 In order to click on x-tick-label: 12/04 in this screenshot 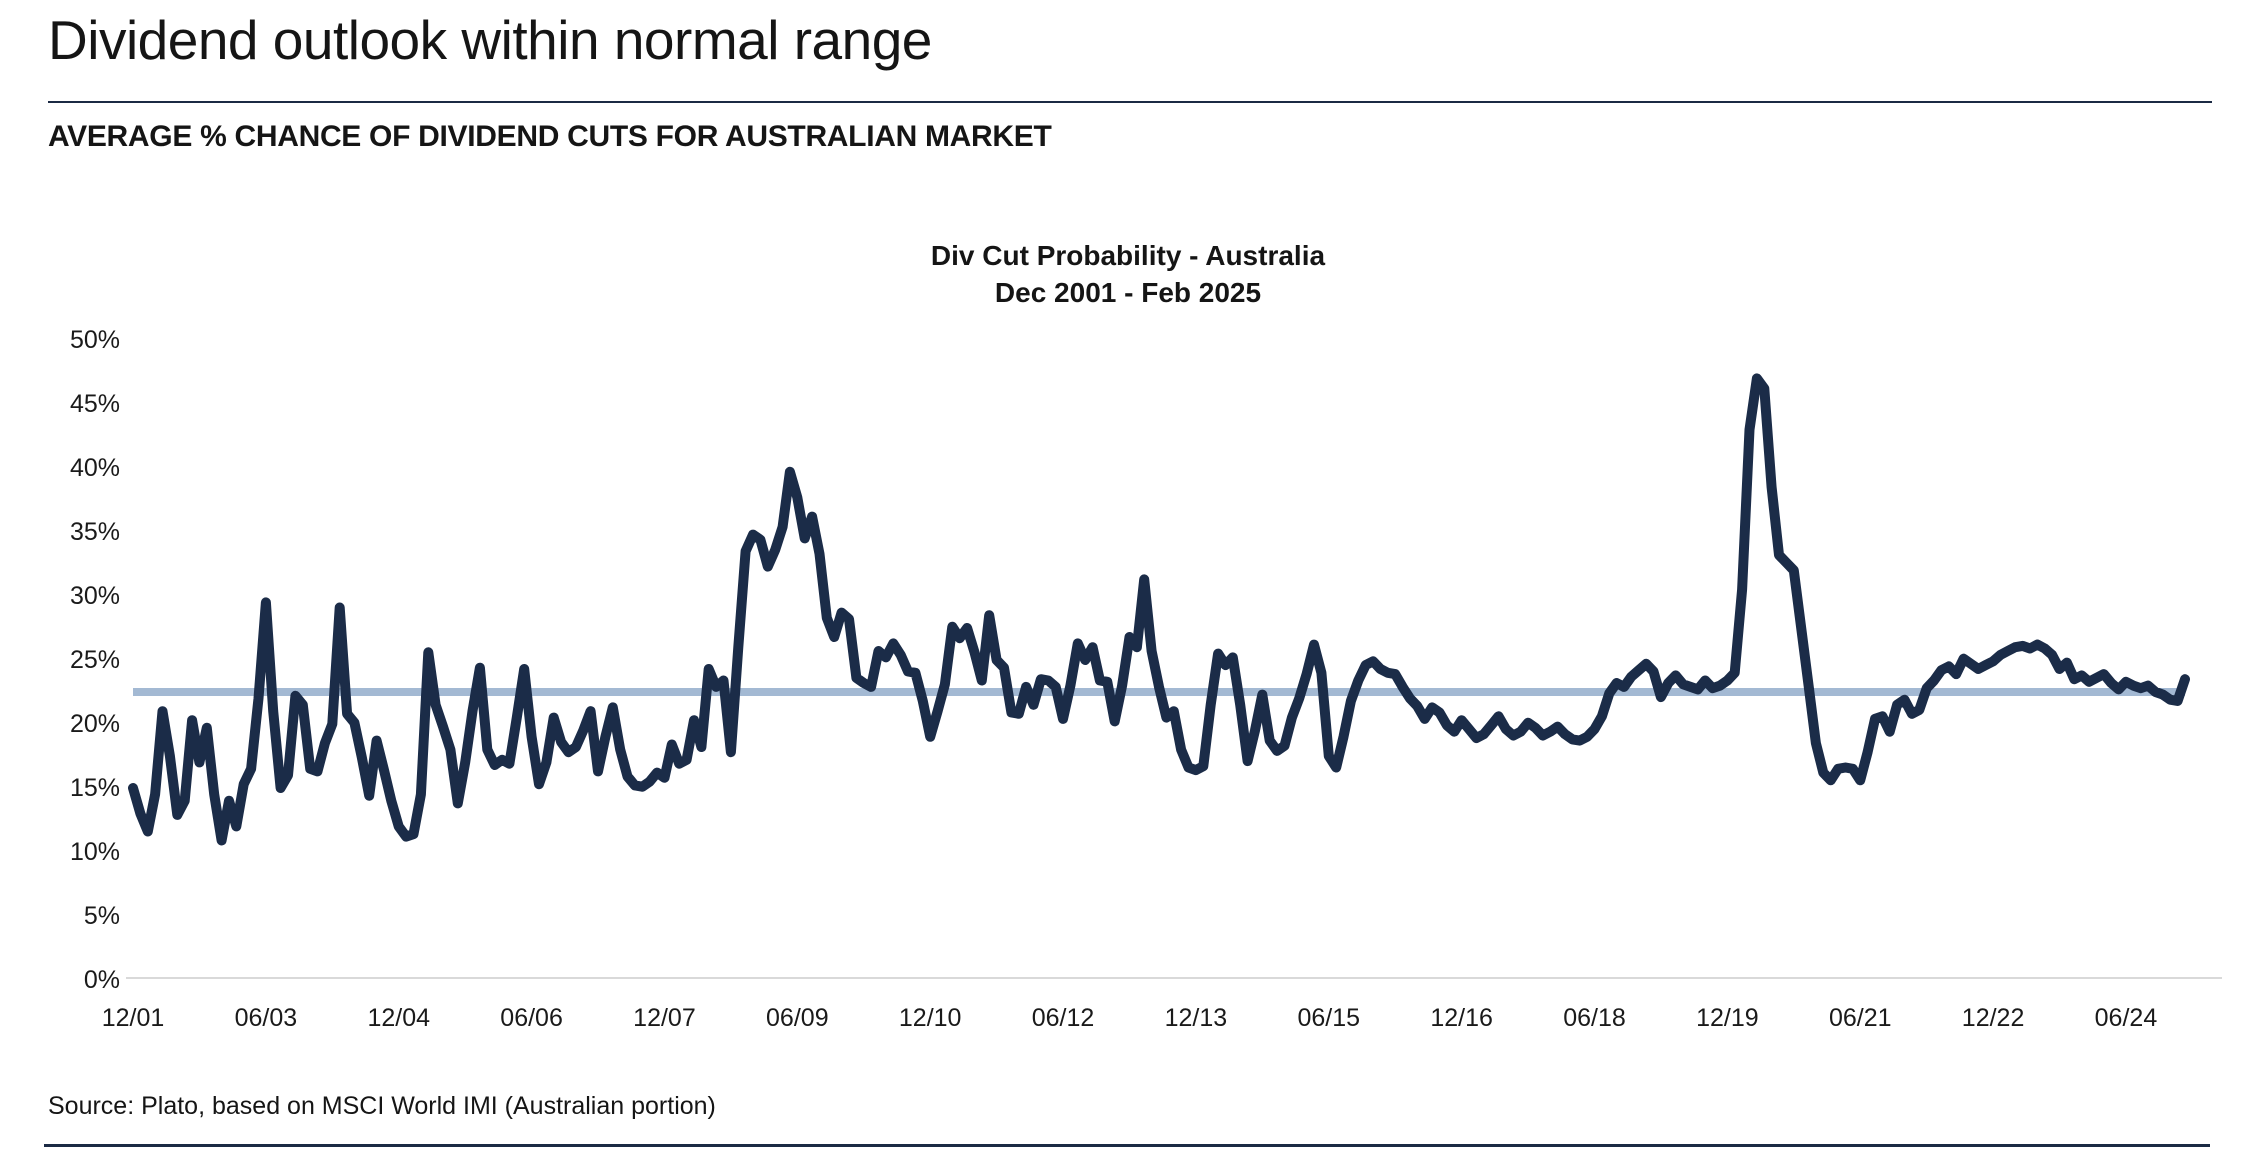, I will do `click(398, 1018)`.